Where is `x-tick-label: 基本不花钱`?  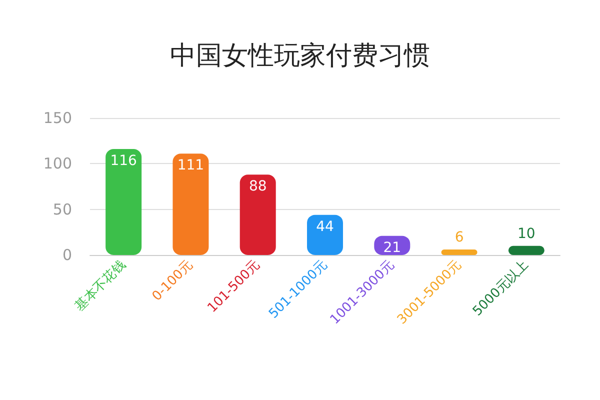
x-tick-label: 基本不花钱 is located at coordinates (100, 286).